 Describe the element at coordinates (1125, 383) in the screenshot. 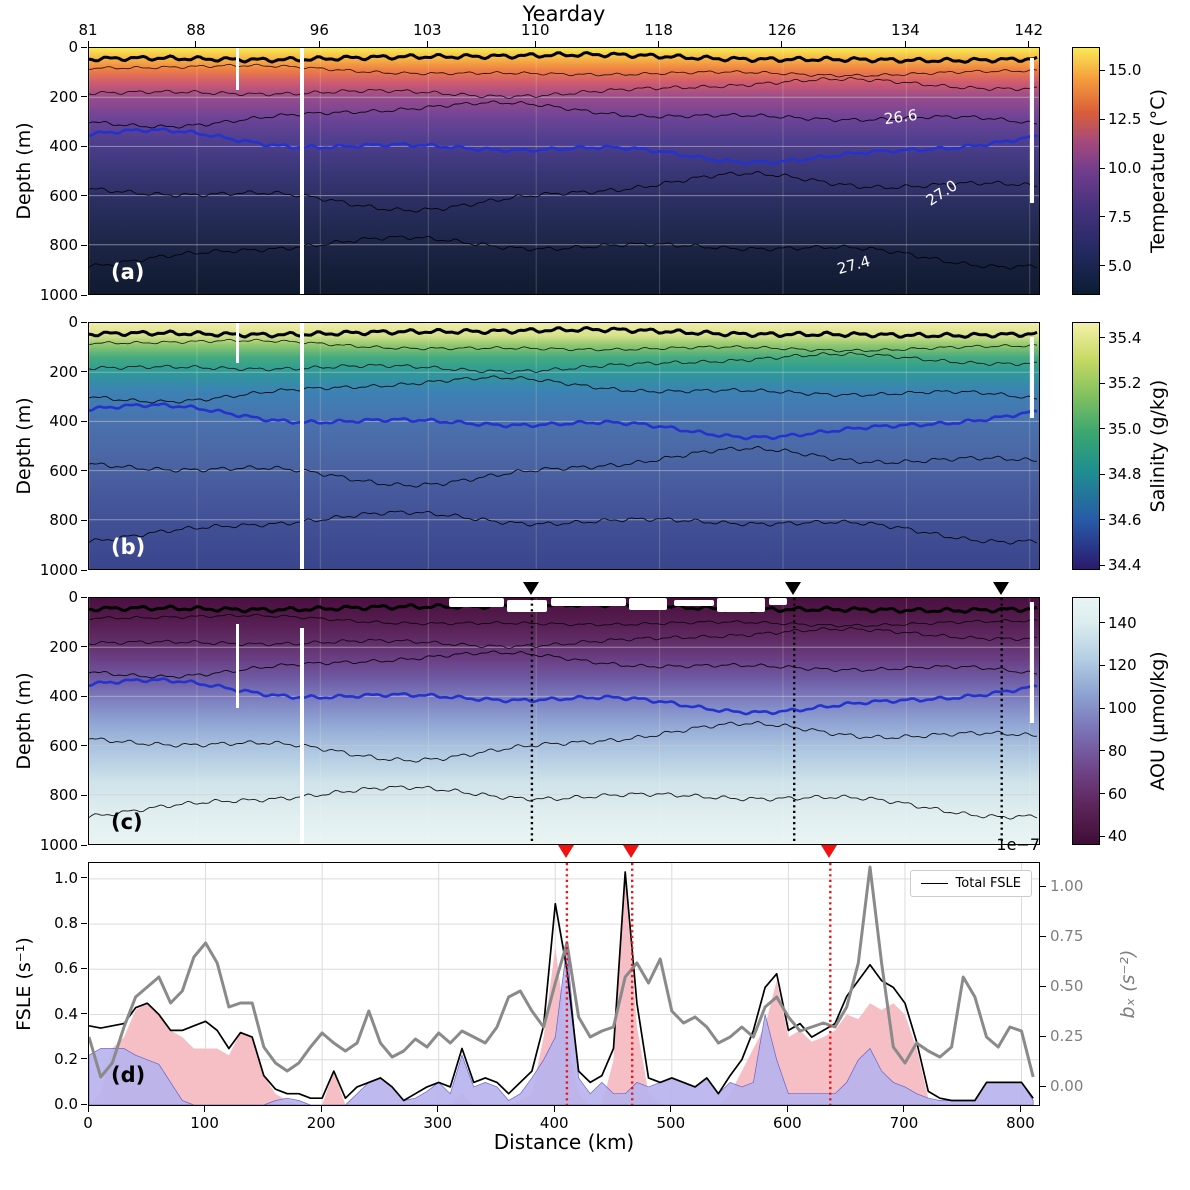

I see `colorbar-tick-label: 35.2` at that location.